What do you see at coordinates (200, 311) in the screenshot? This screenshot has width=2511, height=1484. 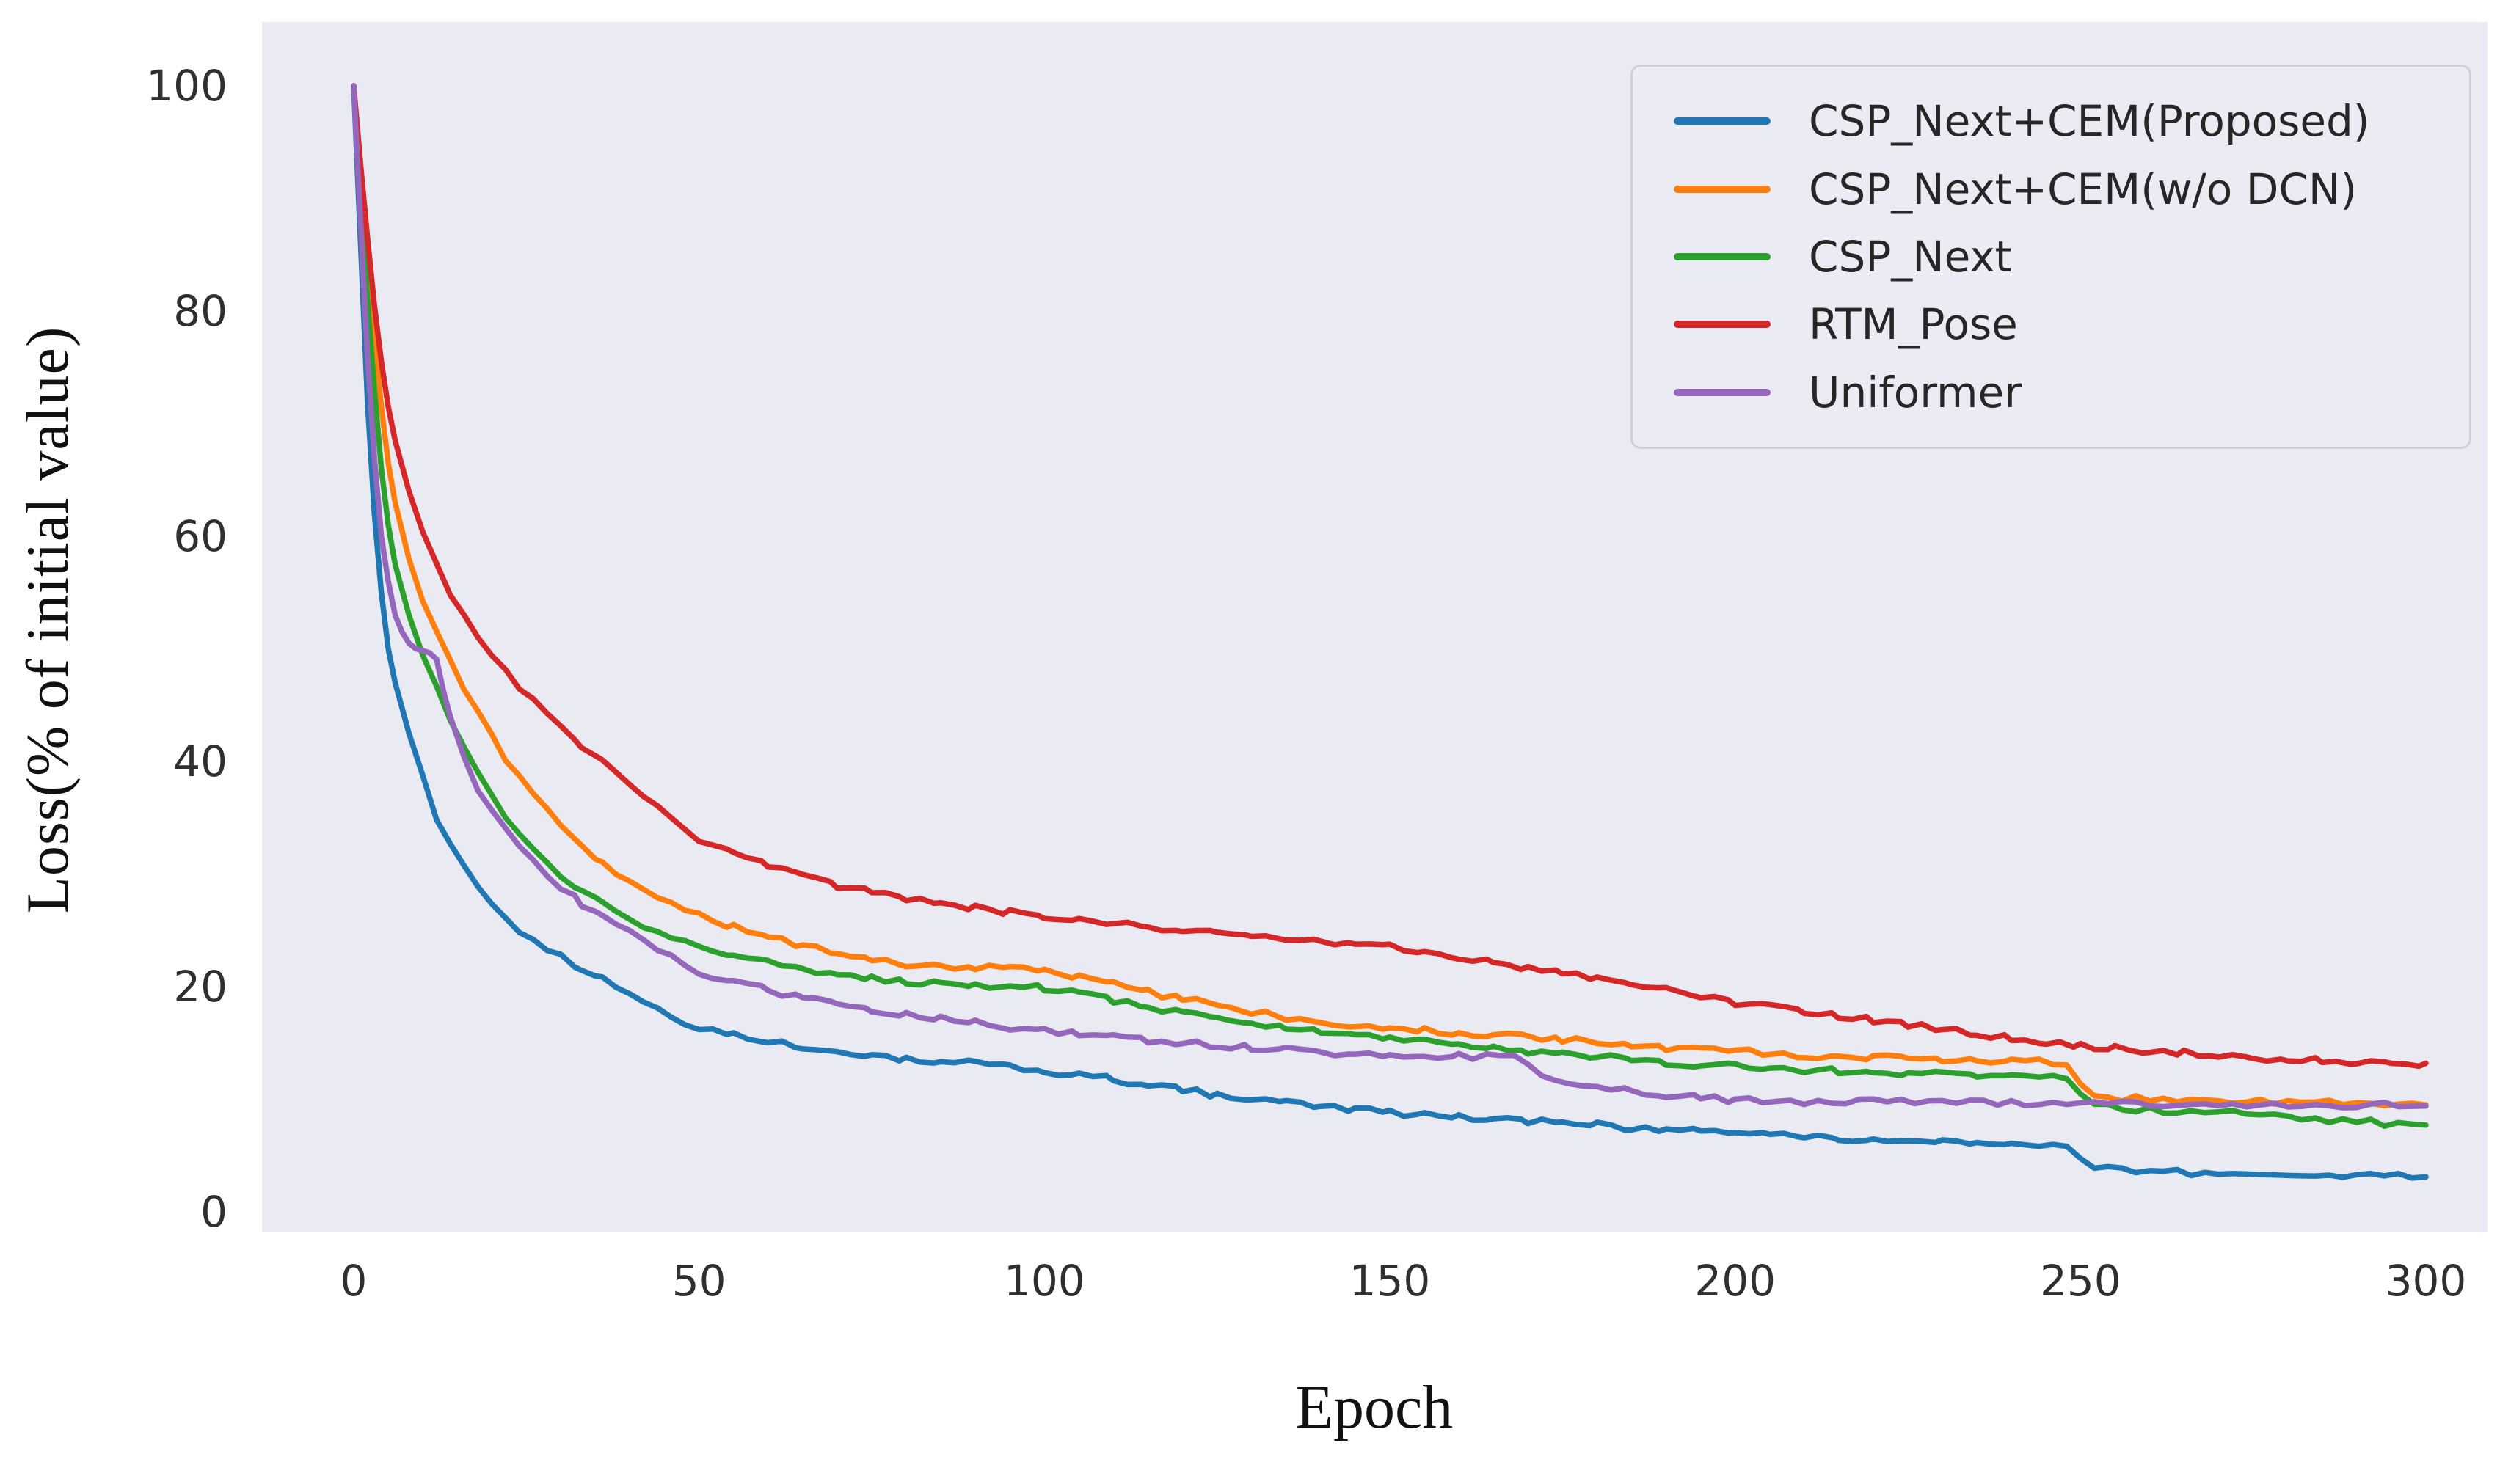 I see `y-tick-label-80: 80` at bounding box center [200, 311].